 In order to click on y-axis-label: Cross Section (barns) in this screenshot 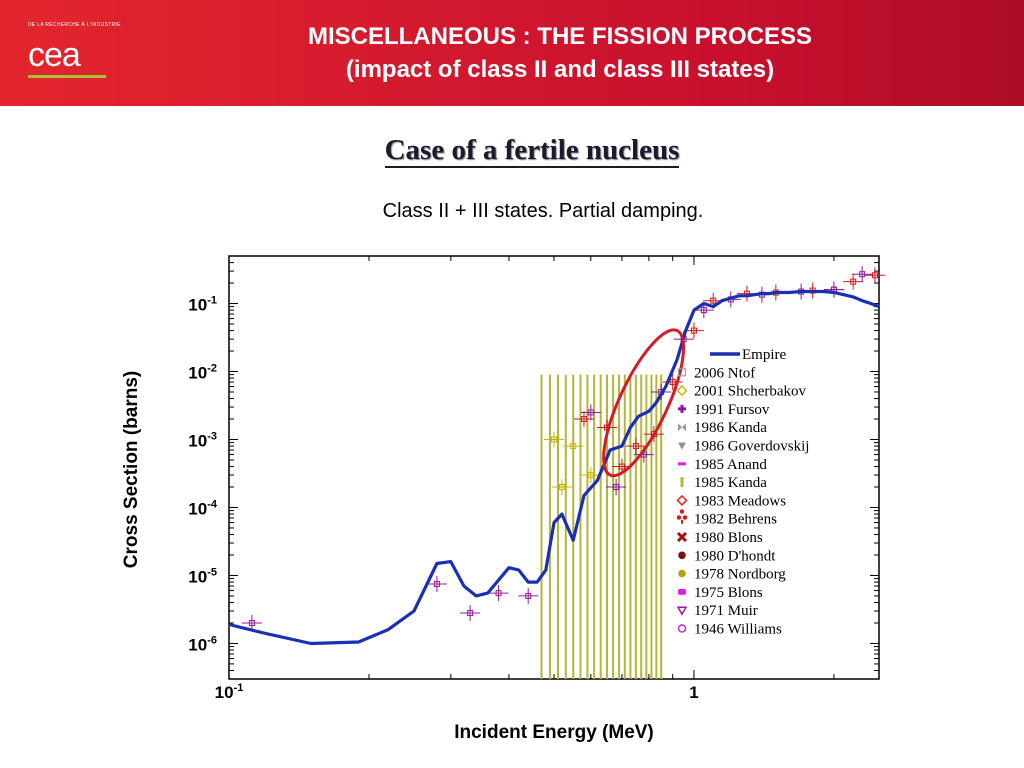, I will do `click(131, 469)`.